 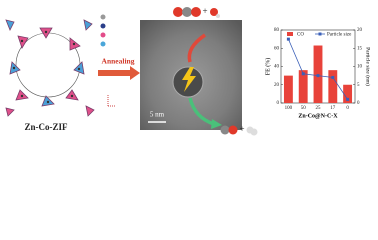 What do you see at coordinates (267, 67) in the screenshot?
I see `y-axis-label: FE (%)` at bounding box center [267, 67].